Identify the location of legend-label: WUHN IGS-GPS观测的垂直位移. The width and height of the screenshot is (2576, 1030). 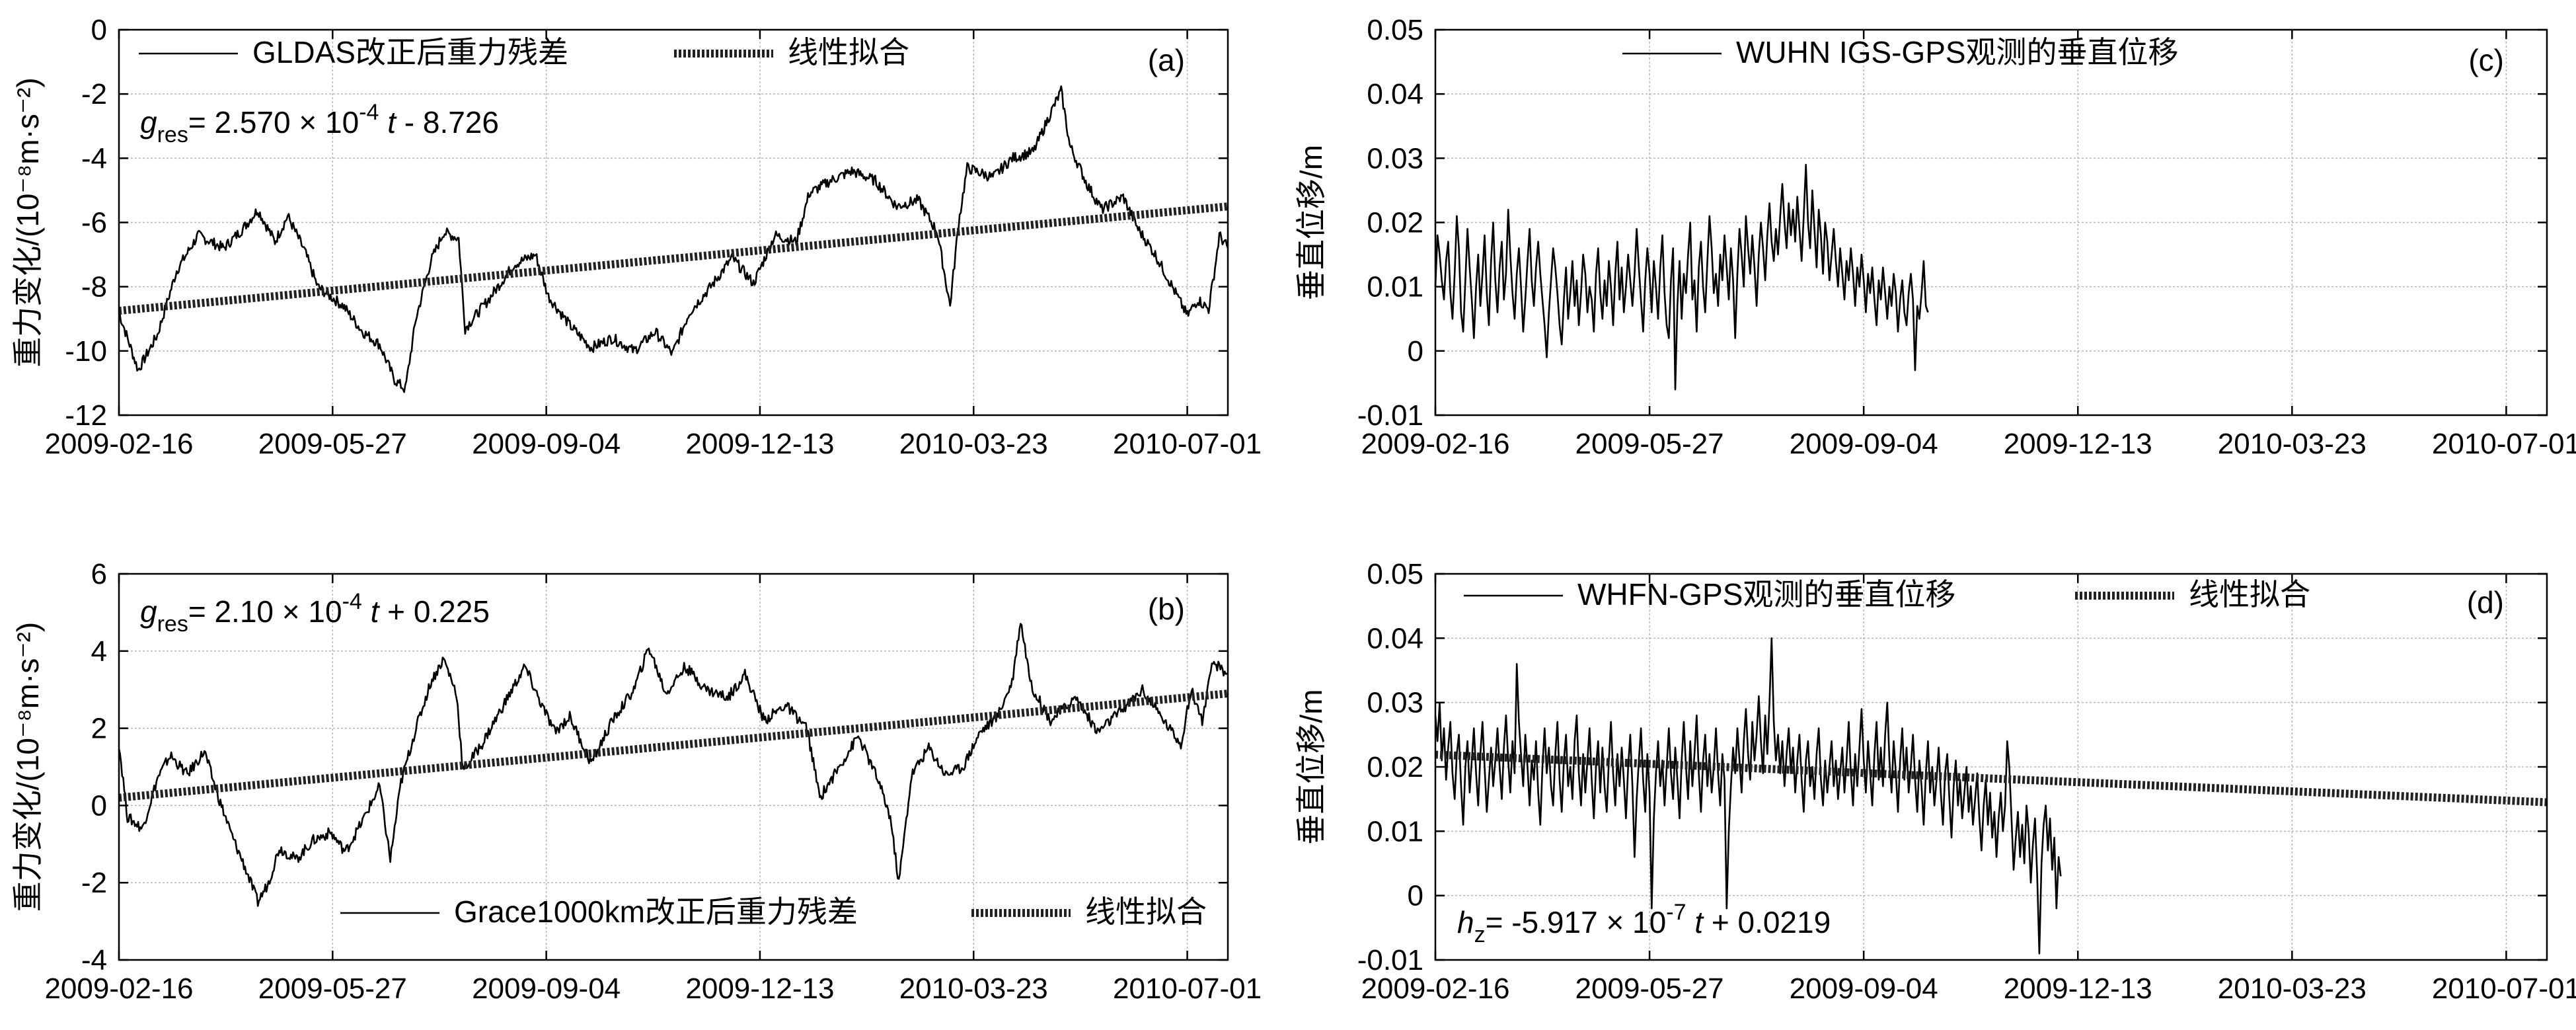
(1957, 52).